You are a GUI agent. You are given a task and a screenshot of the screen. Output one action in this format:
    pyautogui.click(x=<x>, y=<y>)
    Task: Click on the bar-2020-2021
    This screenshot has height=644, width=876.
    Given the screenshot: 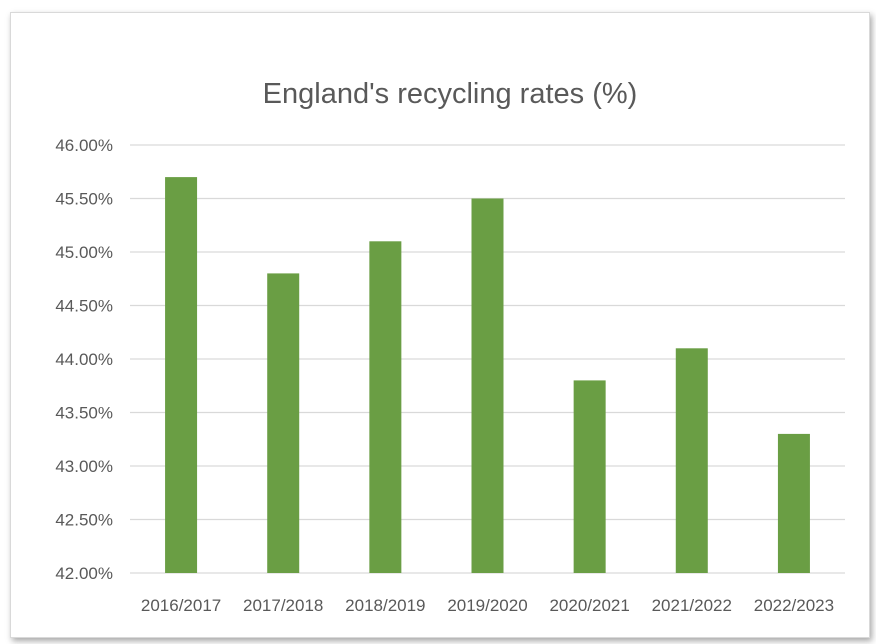 What is the action you would take?
    pyautogui.click(x=589, y=476)
    